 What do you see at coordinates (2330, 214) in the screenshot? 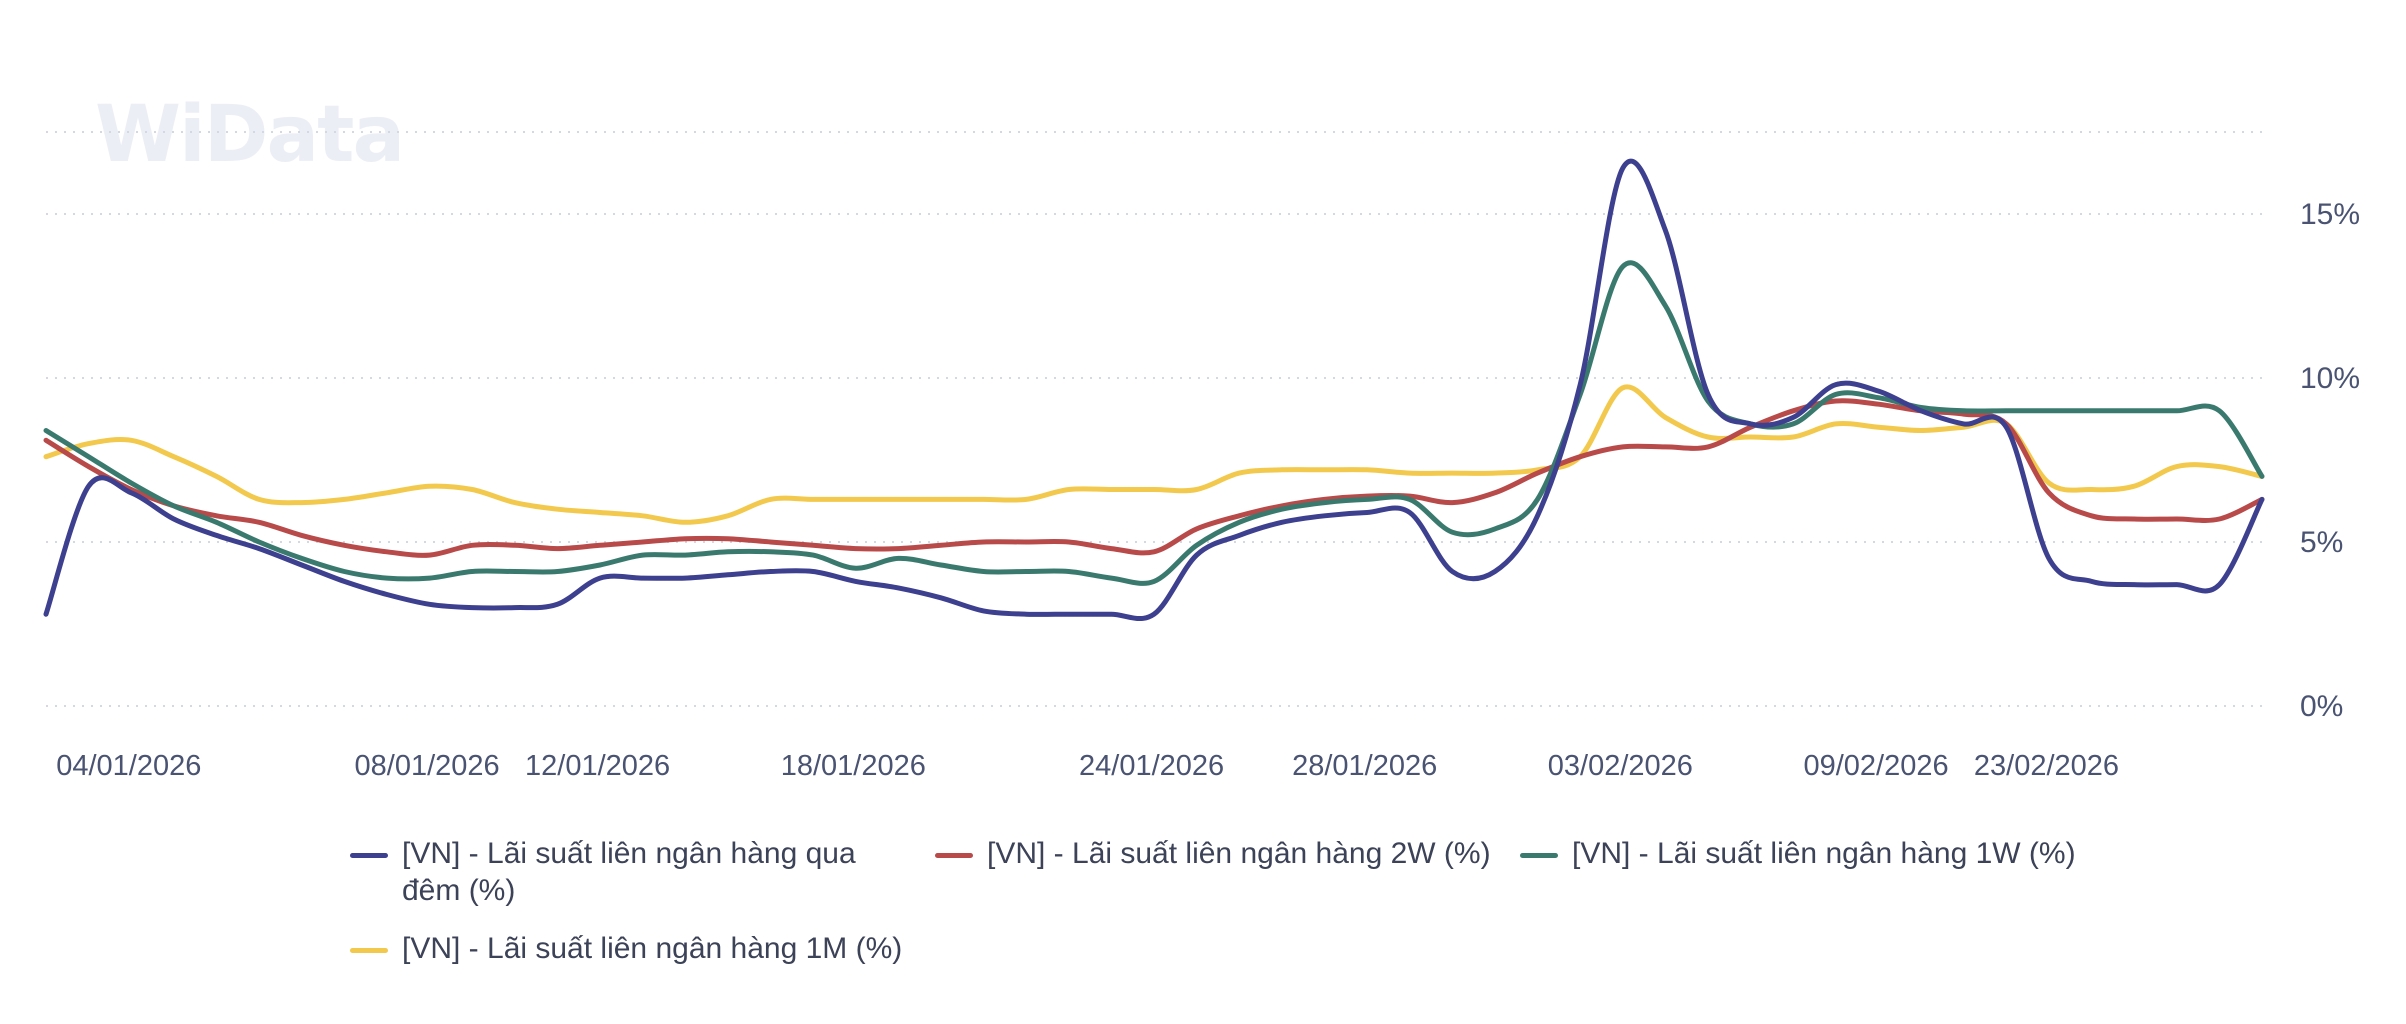
I see `y-tick-label: 15%` at bounding box center [2330, 214].